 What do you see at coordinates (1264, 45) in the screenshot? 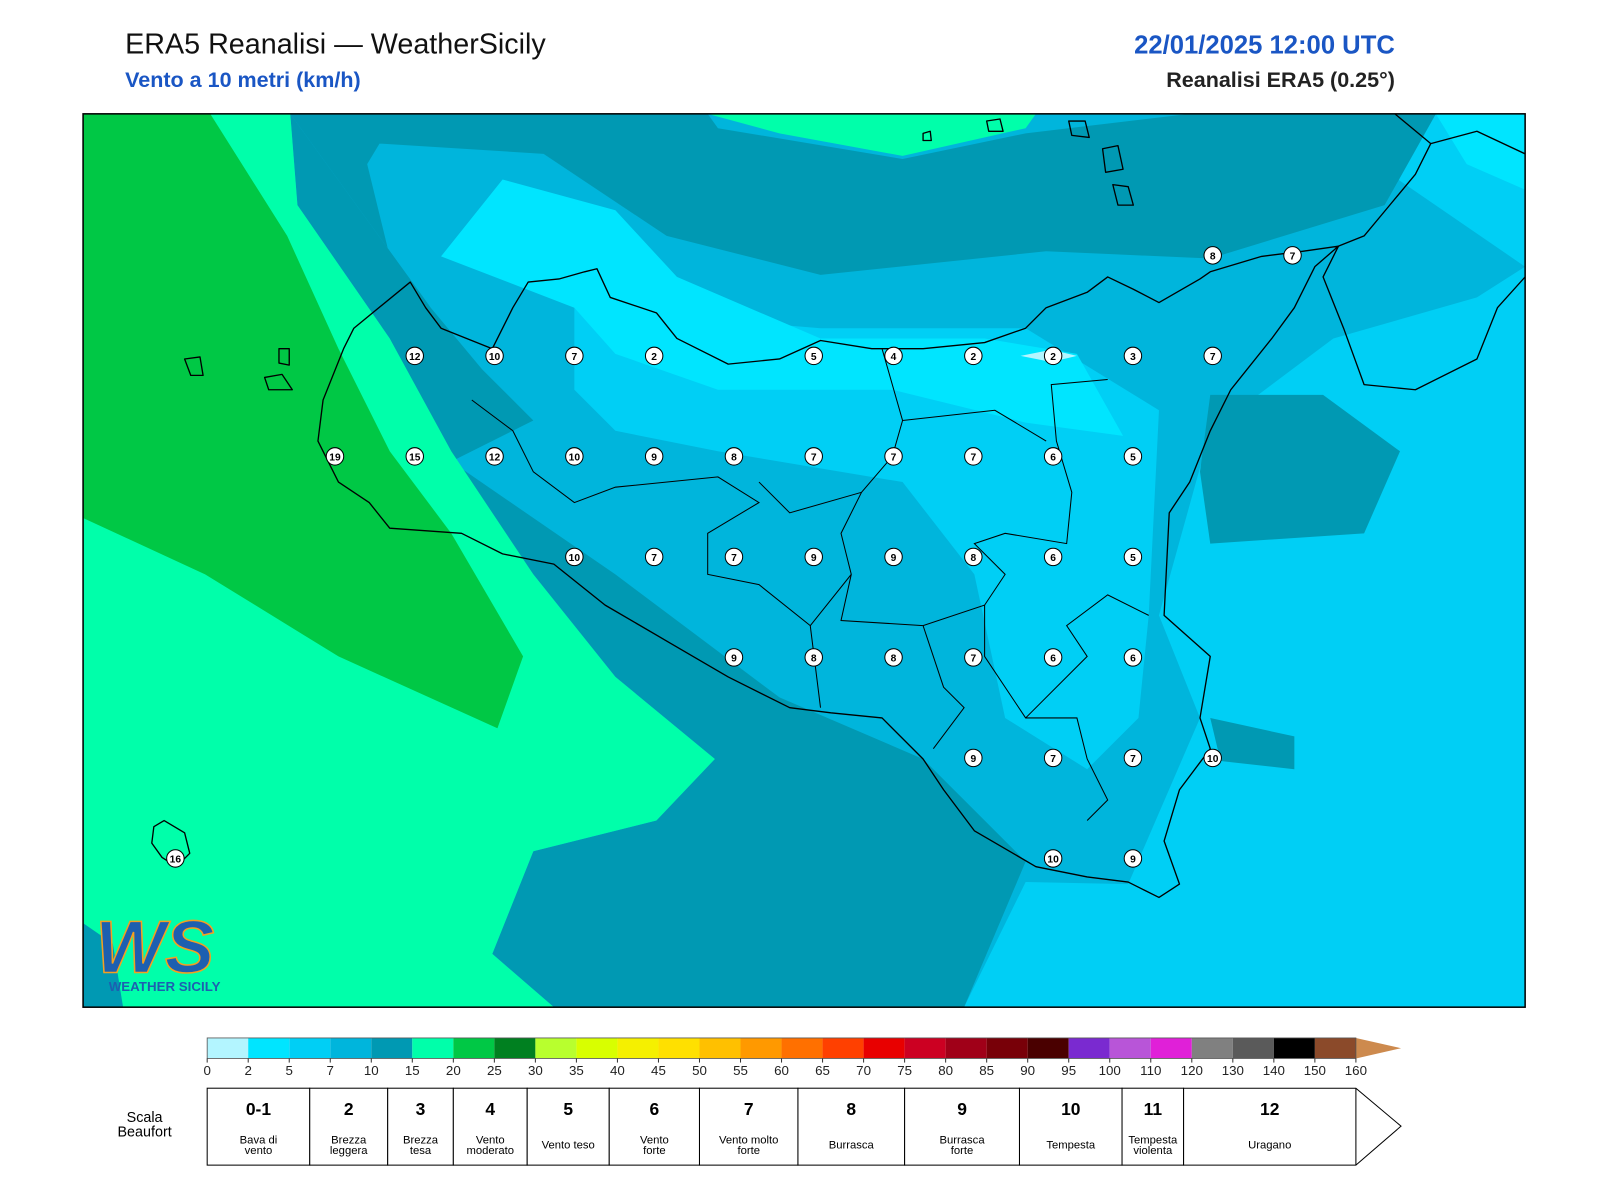
I see `datetime: 22/01/2025 12:00 UTC` at bounding box center [1264, 45].